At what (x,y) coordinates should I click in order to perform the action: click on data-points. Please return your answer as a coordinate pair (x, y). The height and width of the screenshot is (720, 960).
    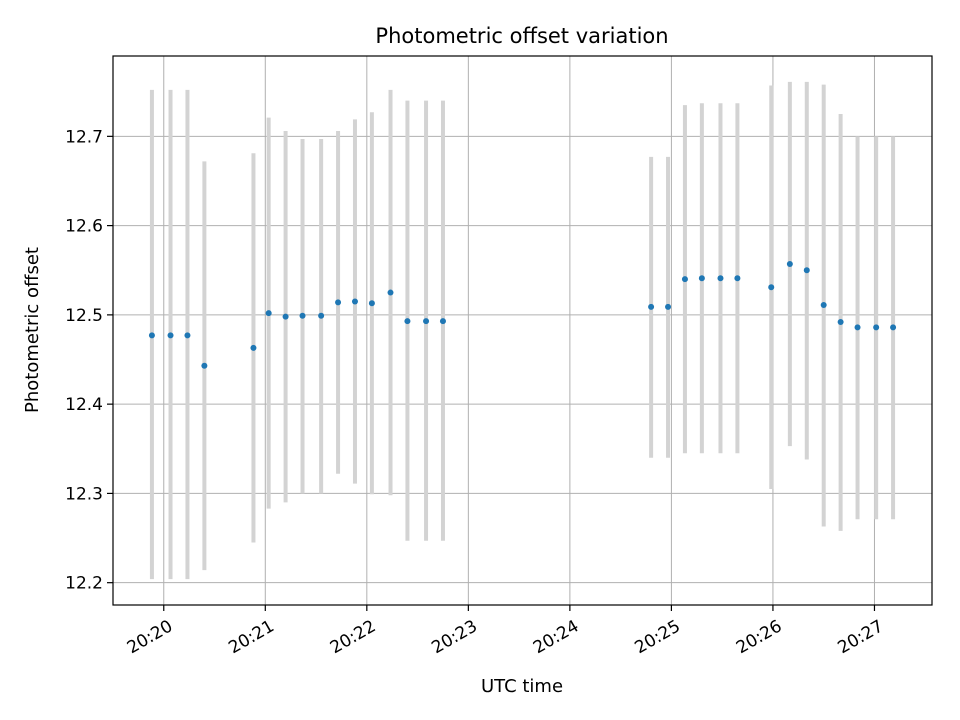
    Looking at the image, I should click on (522, 314).